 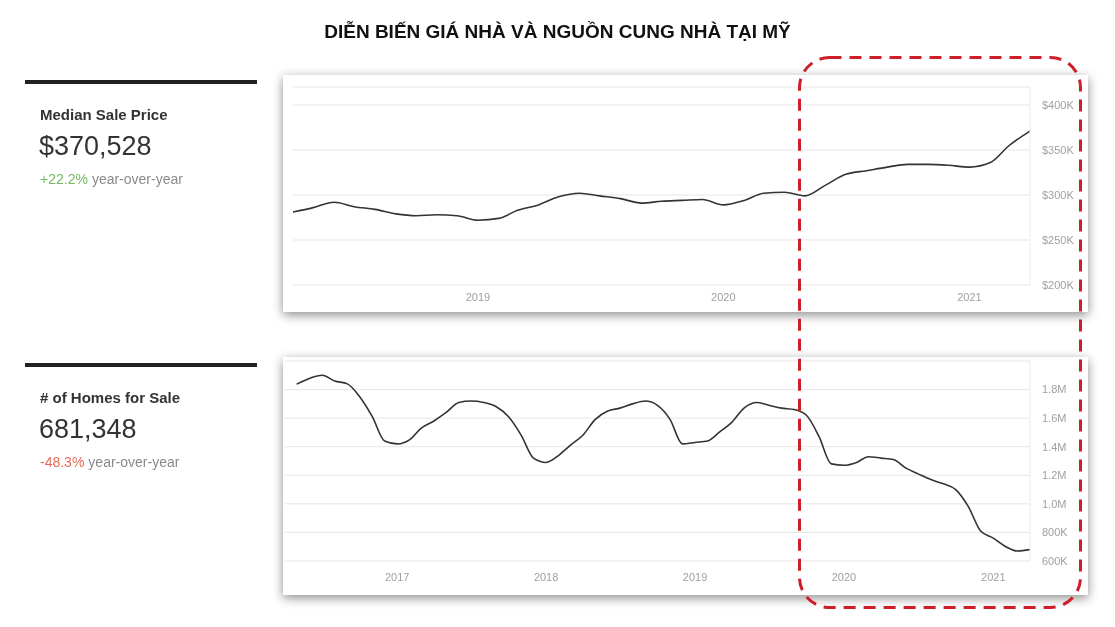 I want to click on text: $370,528, so click(x=95, y=146).